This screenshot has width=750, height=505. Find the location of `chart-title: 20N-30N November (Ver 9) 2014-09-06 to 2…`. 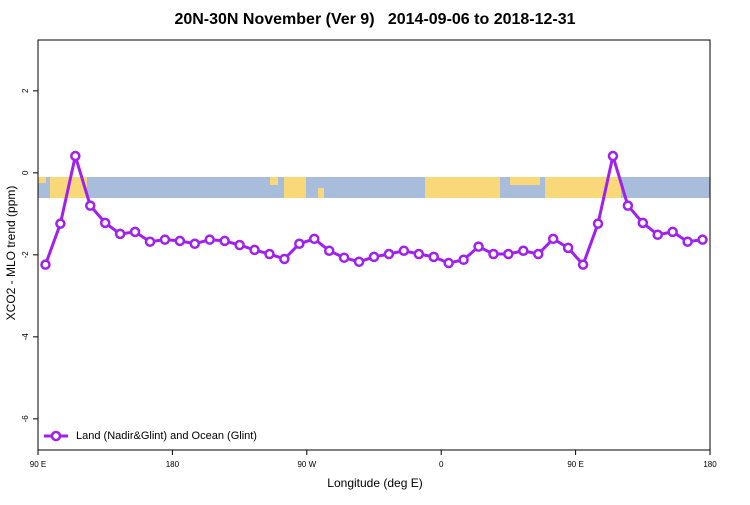

chart-title: 20N-30N November (Ver 9) 2014-09-06 to 2… is located at coordinates (374, 19).